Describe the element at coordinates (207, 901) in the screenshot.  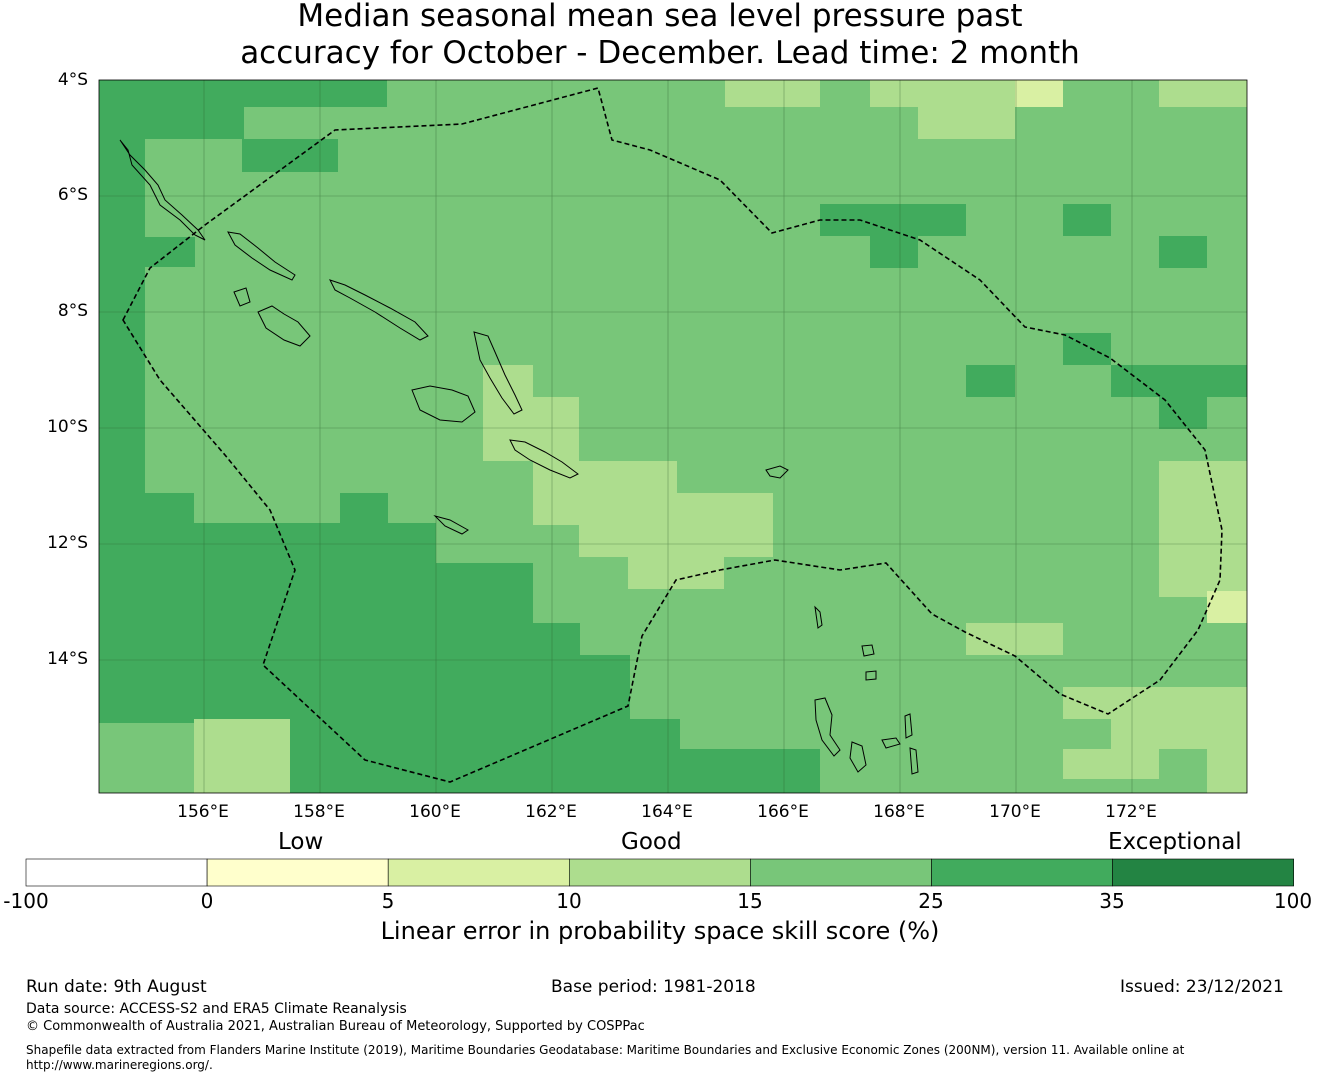
I see `colorbar-tick: 0` at that location.